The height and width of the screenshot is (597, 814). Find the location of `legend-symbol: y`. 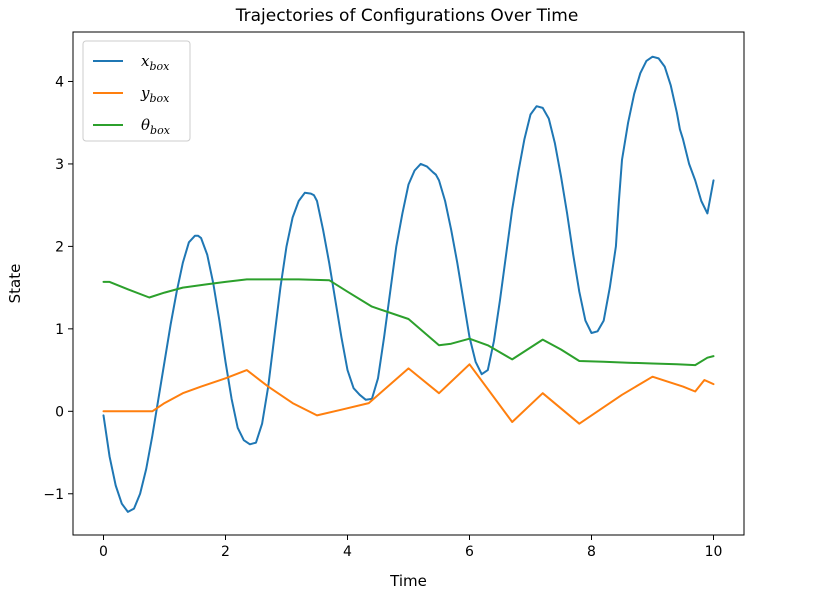

legend-symbol: y is located at coordinates (145, 93).